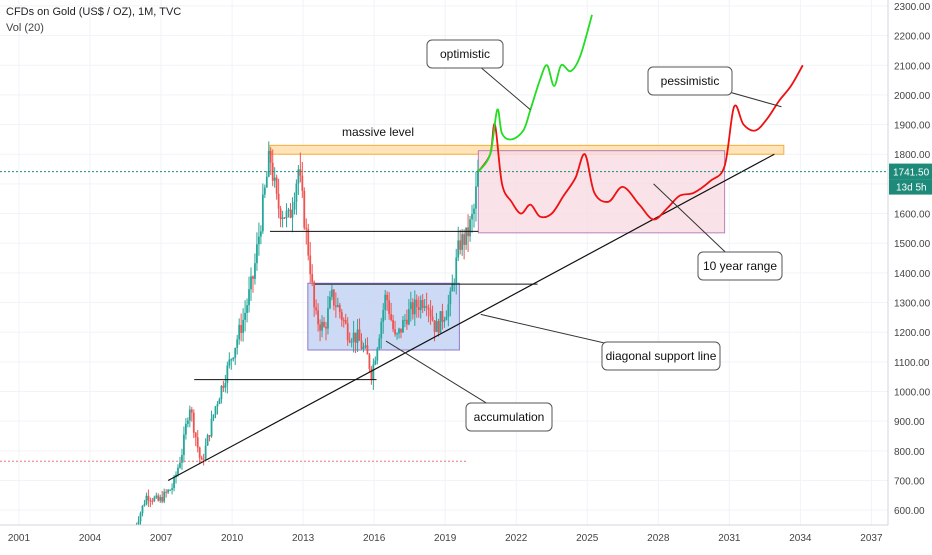  I want to click on price-tick-label: 1000.00, so click(912, 393).